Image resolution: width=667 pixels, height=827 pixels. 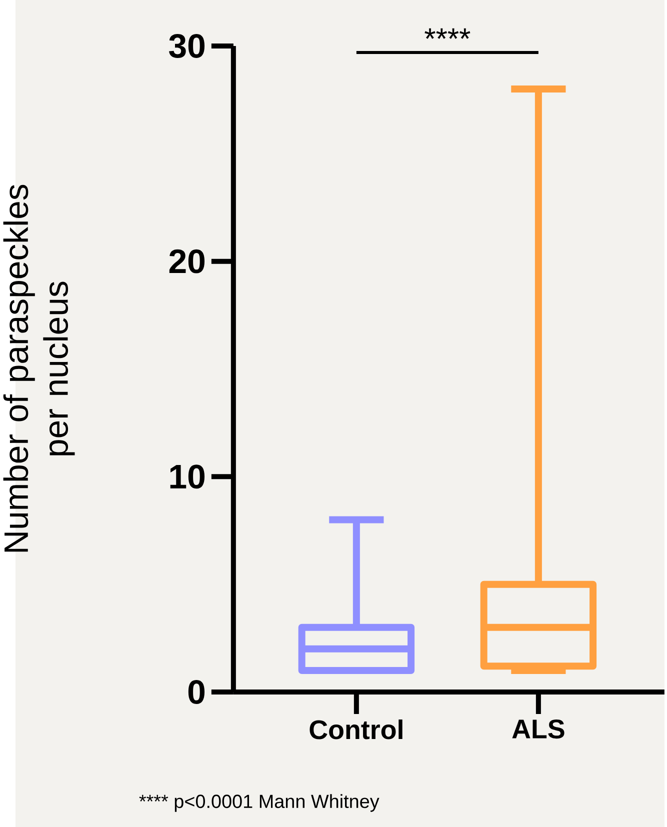 What do you see at coordinates (39, 368) in the screenshot?
I see `y-axis-title: Number of paraspeckles per nucleus` at bounding box center [39, 368].